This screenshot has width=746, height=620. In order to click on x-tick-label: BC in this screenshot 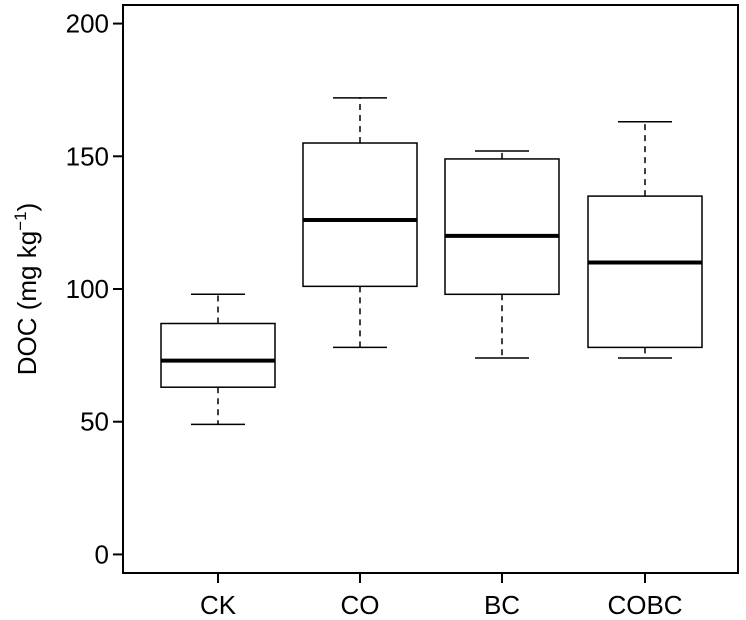, I will do `click(502, 605)`.